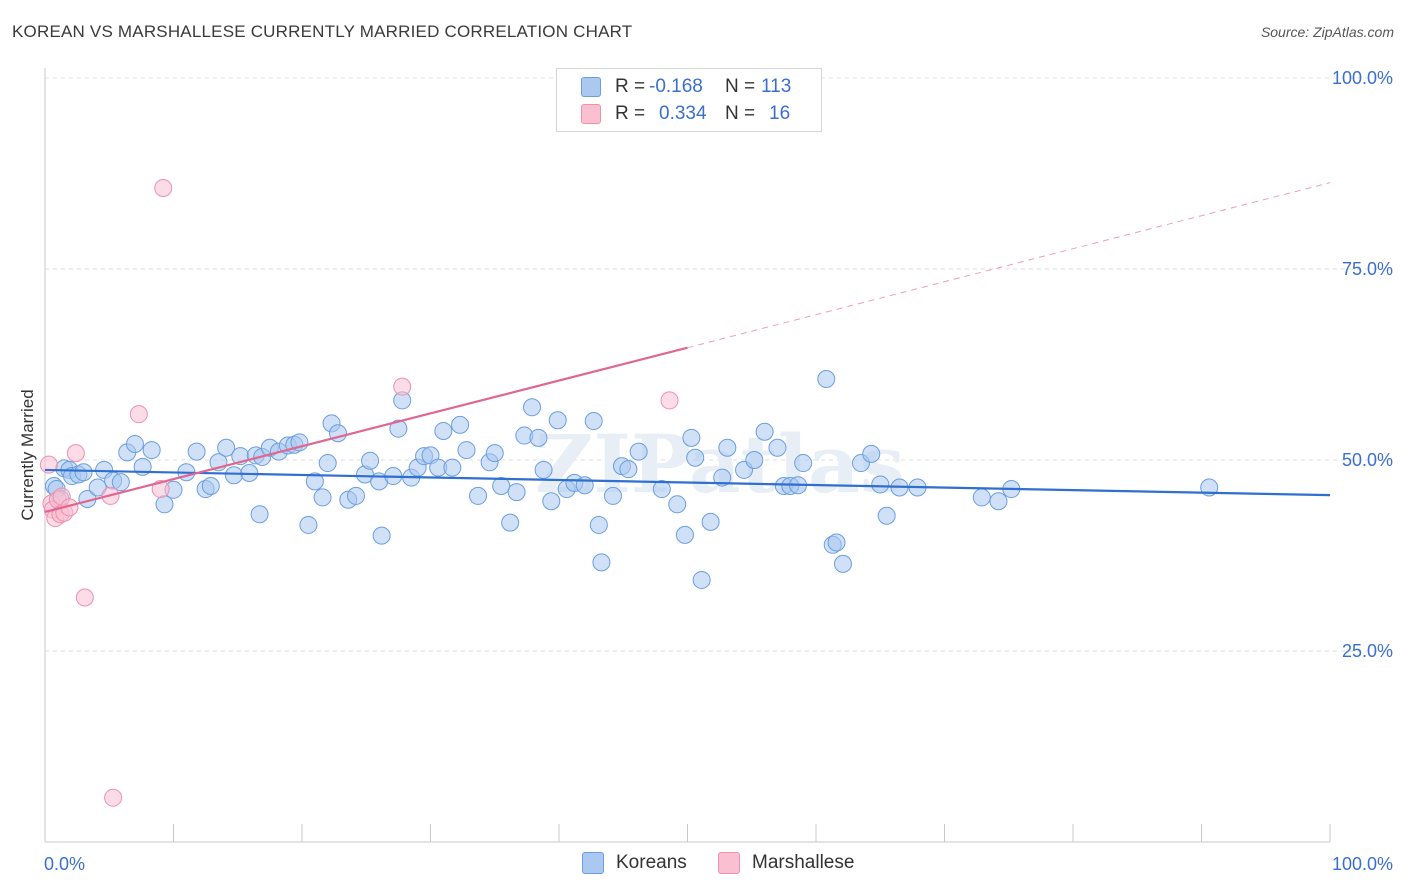  I want to click on legend-r-value: -0.168, so click(676, 86).